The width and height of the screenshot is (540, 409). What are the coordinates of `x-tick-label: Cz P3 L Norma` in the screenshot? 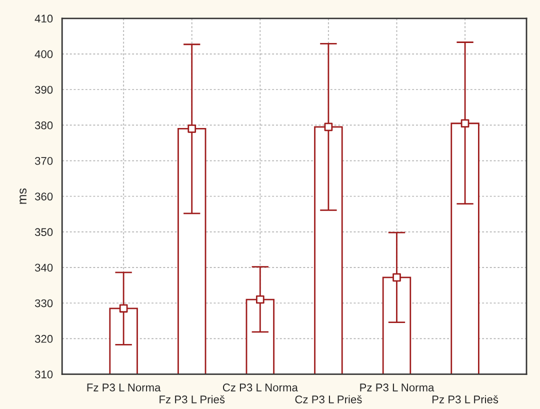 It's located at (260, 388).